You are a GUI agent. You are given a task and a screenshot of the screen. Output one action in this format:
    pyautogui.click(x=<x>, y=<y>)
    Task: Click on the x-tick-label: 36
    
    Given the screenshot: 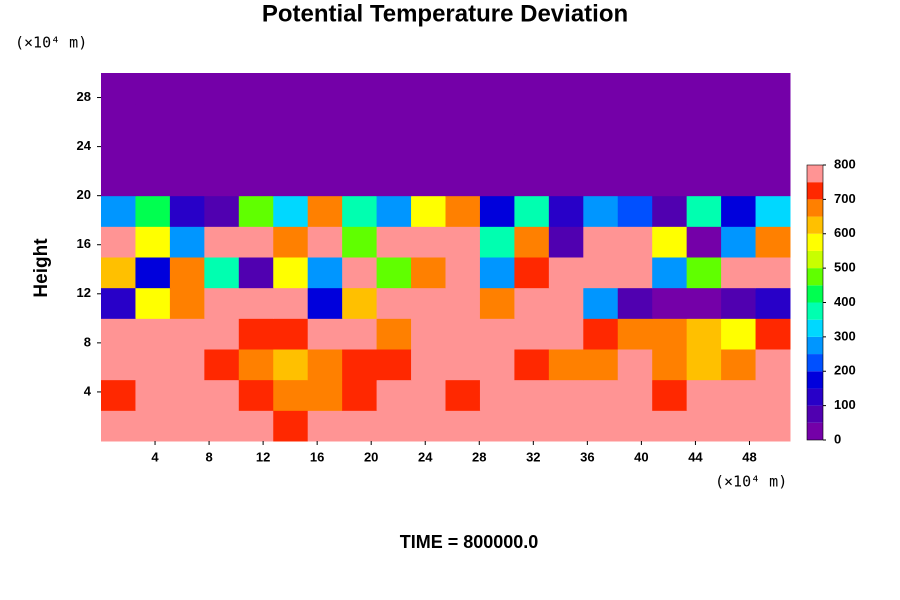 What is the action you would take?
    pyautogui.click(x=587, y=456)
    